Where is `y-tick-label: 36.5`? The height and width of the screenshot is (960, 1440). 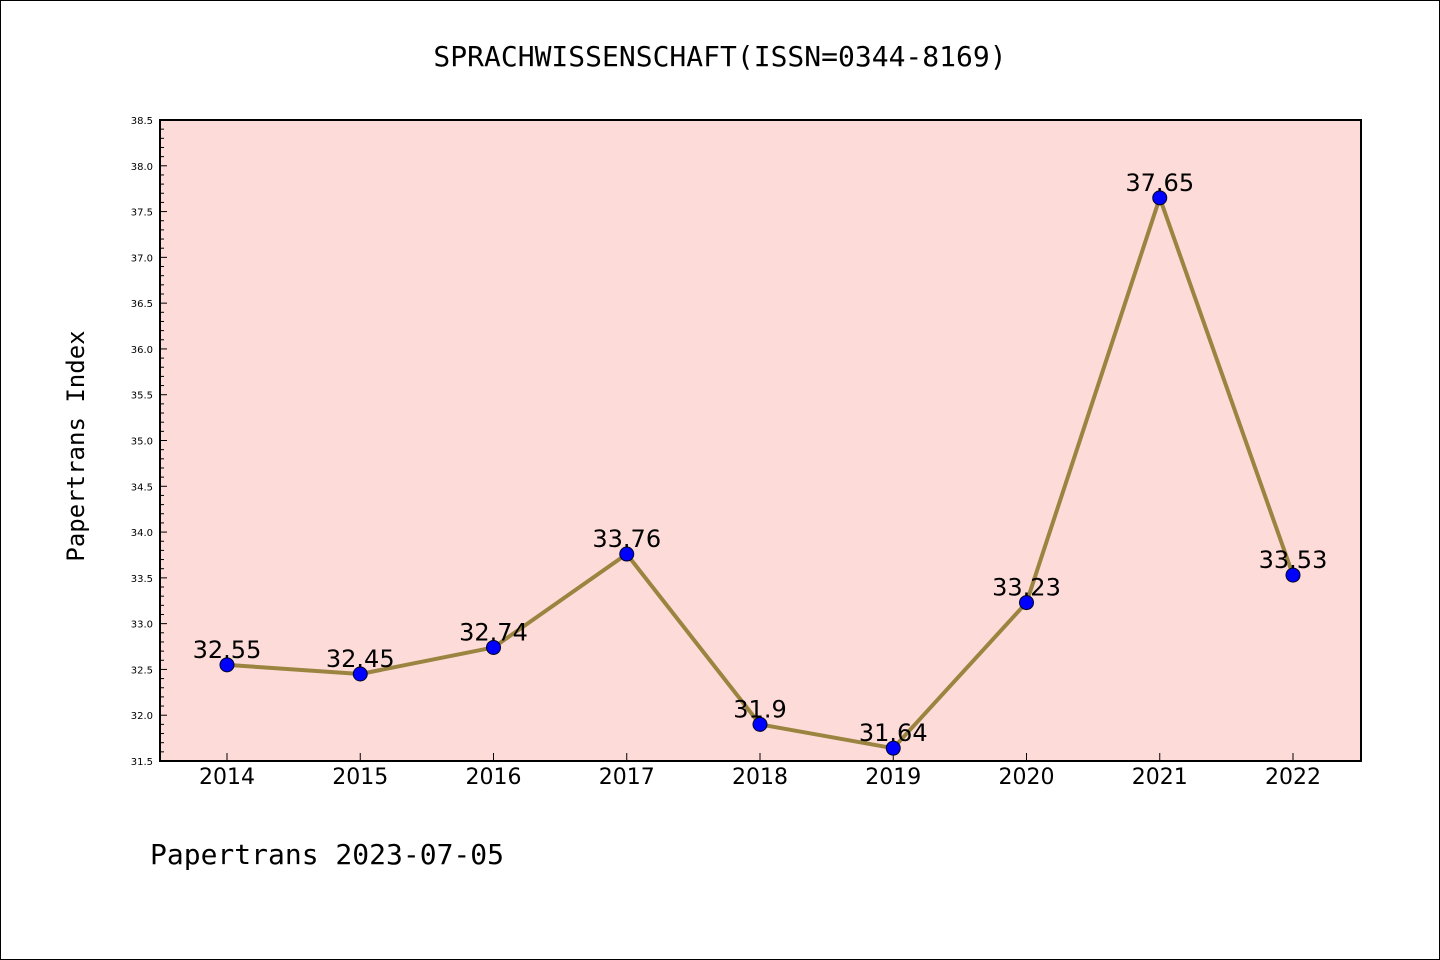
y-tick-label: 36.5 is located at coordinates (142, 304).